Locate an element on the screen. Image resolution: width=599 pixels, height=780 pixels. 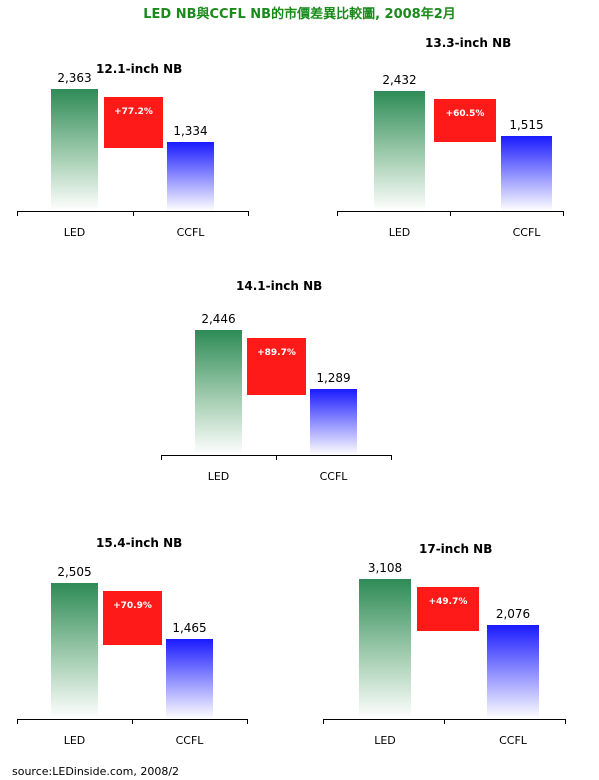
bar-led-13-3-inch-nb is located at coordinates (399, 151).